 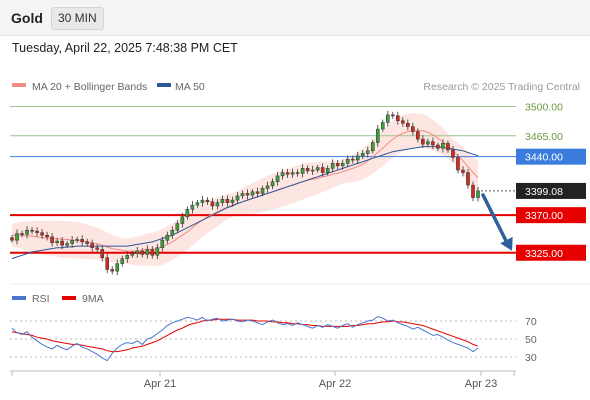 What do you see at coordinates (544, 158) in the screenshot?
I see `level-label-3440.00: 3440.00` at bounding box center [544, 158].